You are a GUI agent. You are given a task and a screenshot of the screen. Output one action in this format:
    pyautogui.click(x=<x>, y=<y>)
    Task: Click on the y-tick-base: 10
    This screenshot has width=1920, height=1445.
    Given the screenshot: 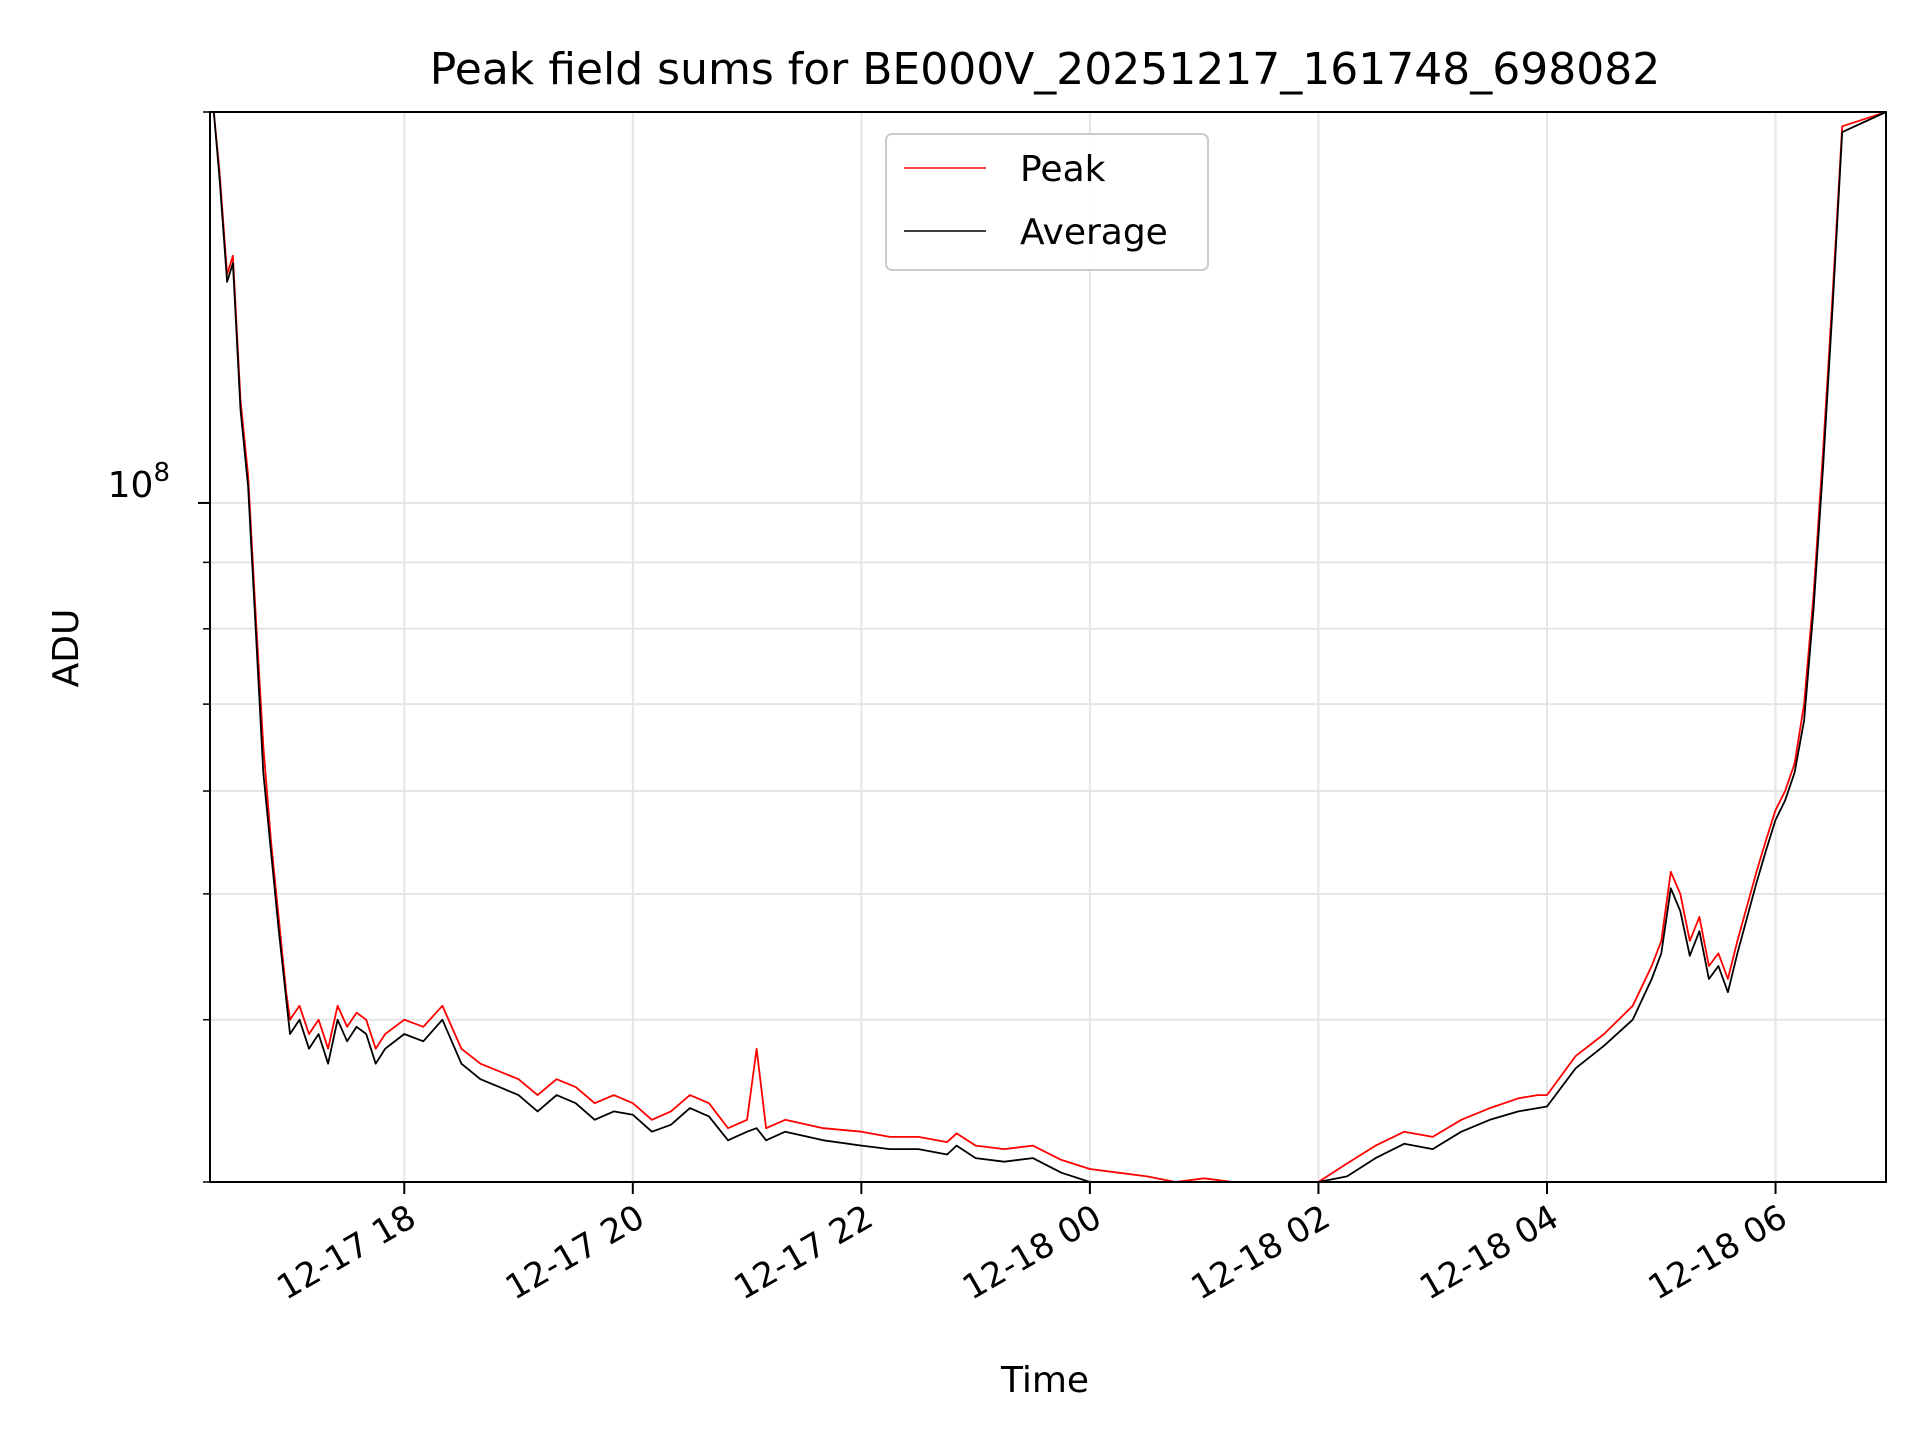 What is the action you would take?
    pyautogui.click(x=131, y=485)
    